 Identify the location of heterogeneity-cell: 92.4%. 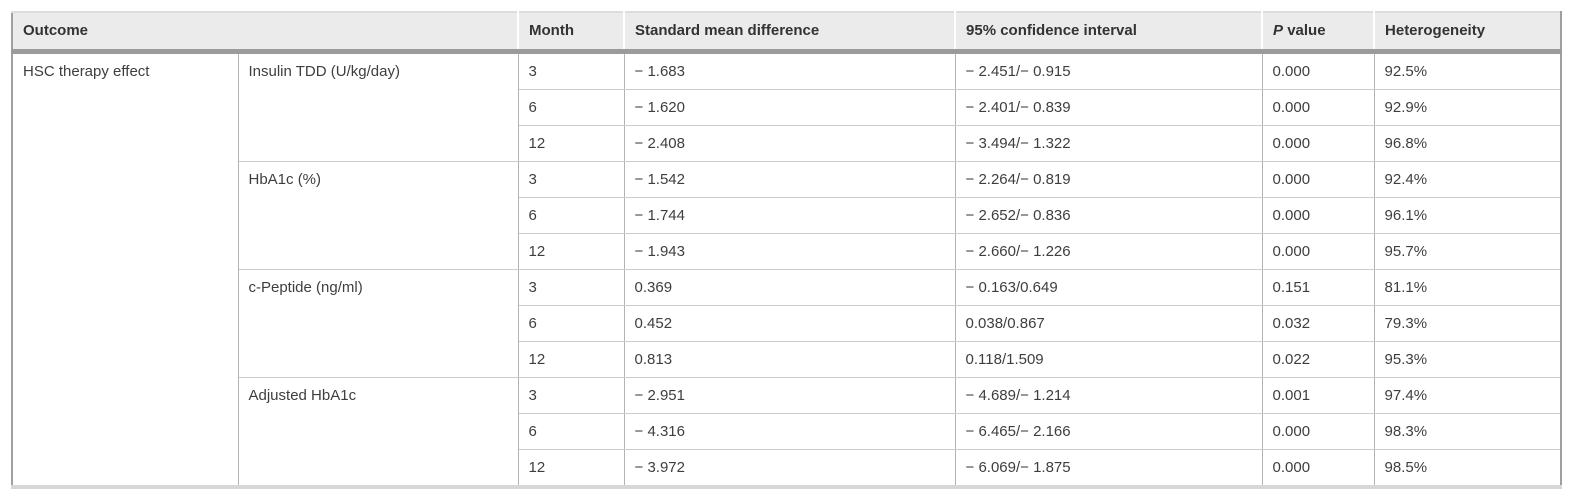
(1468, 179).